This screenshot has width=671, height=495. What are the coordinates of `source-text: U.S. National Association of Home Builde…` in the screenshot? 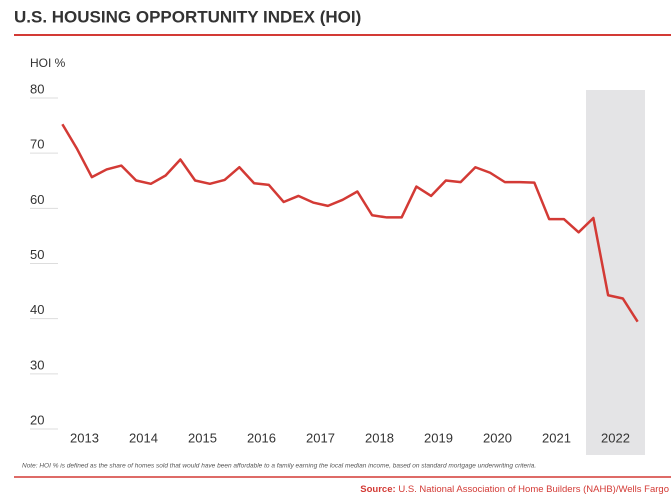 It's located at (533, 489).